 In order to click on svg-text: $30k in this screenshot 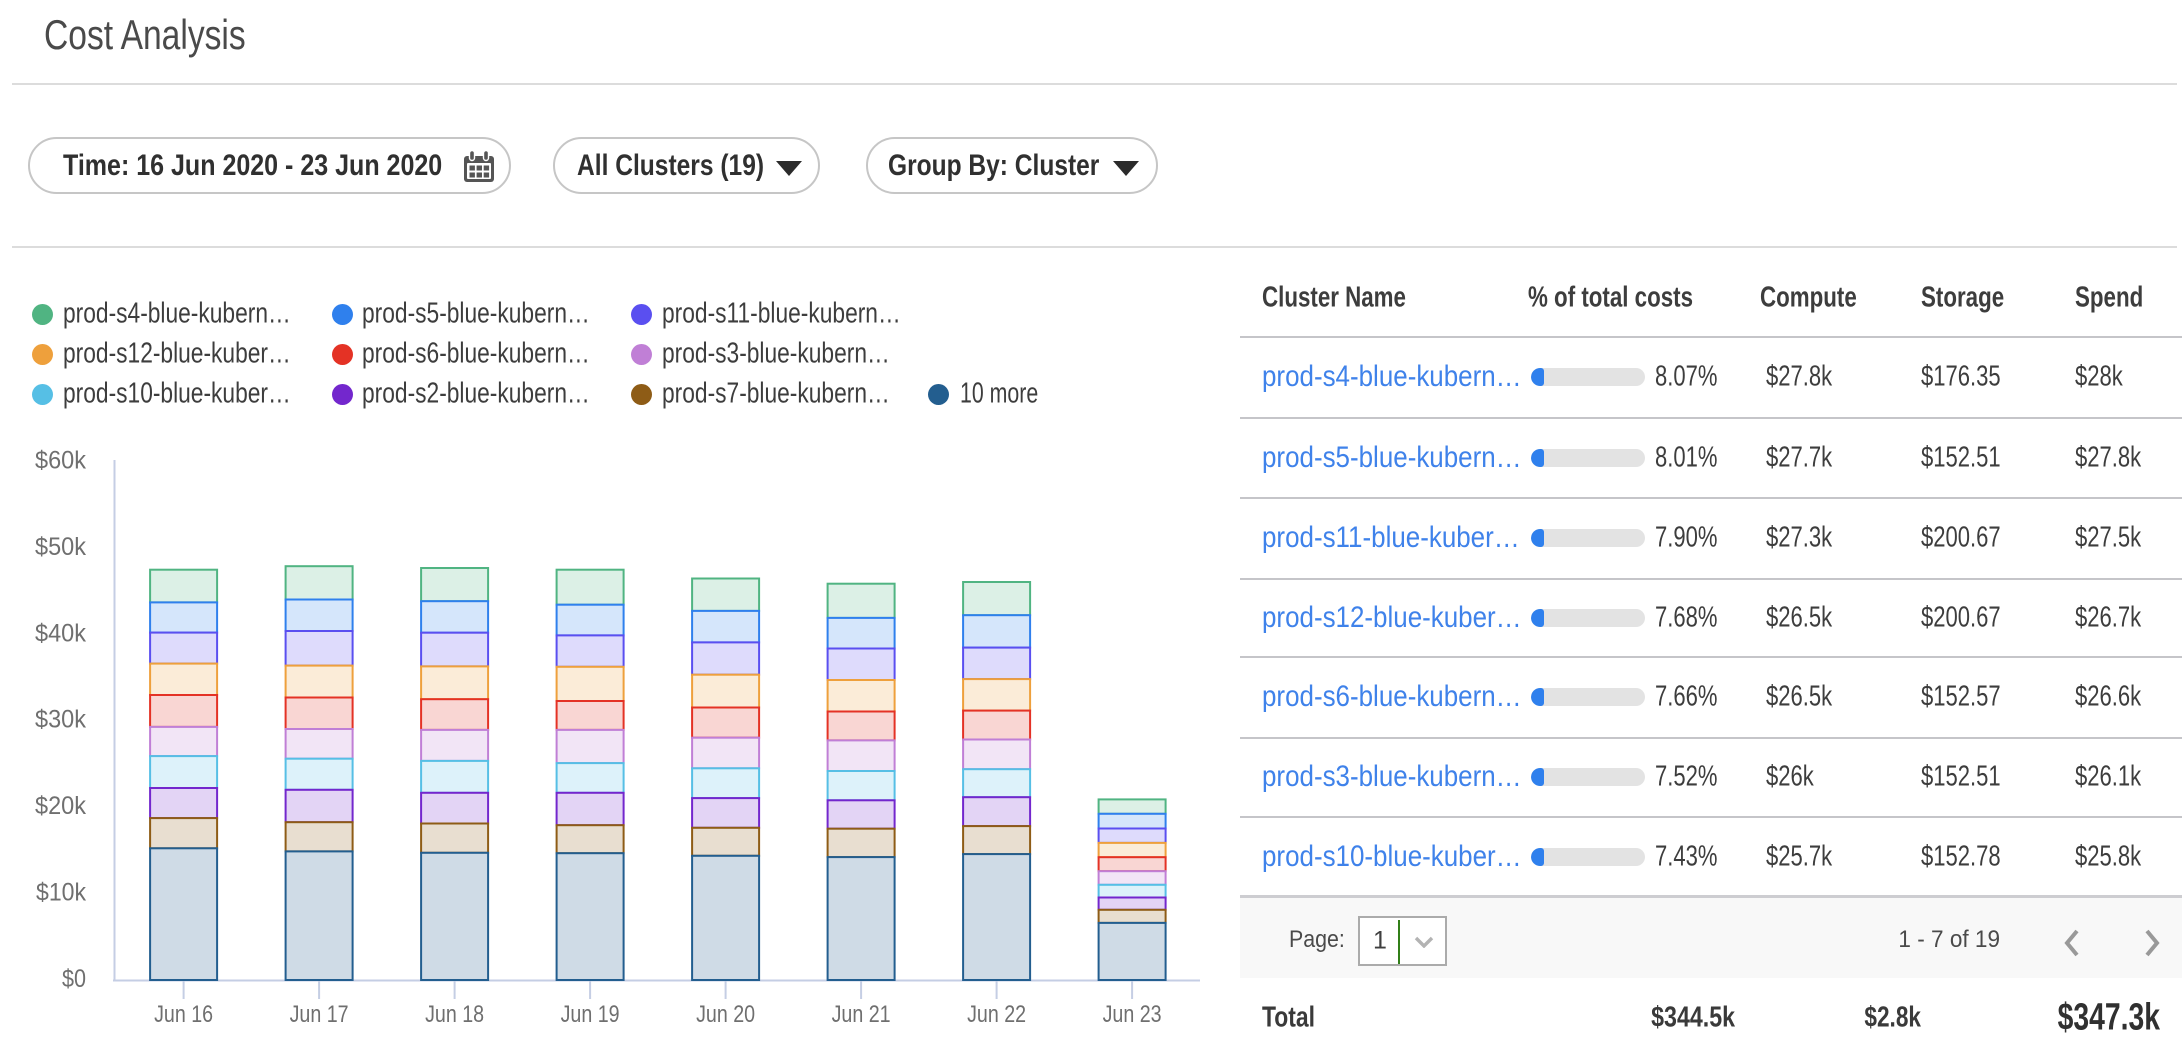, I will do `click(60, 720)`.